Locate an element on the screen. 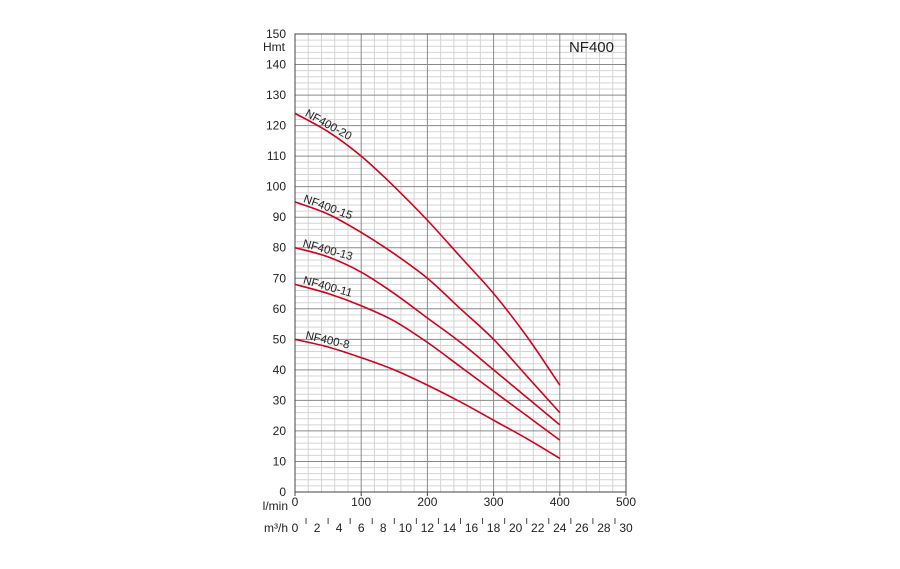 This screenshot has width=900, height=569. y-tick-label: 40 is located at coordinates (280, 370).